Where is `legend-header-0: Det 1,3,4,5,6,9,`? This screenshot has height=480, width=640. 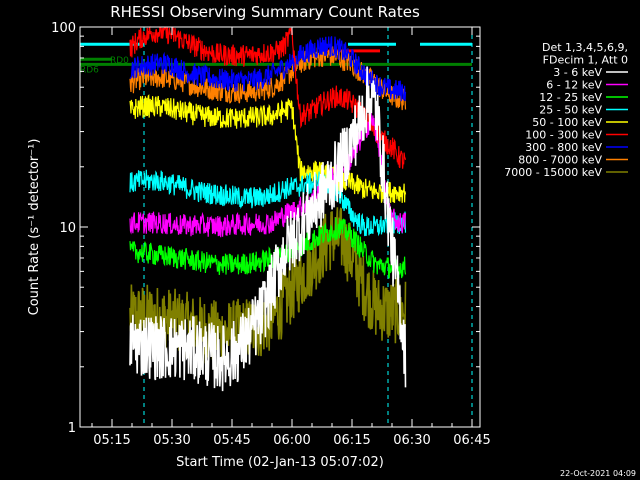
legend-header-0: Det 1,3,4,5,6,9, is located at coordinates (585, 47).